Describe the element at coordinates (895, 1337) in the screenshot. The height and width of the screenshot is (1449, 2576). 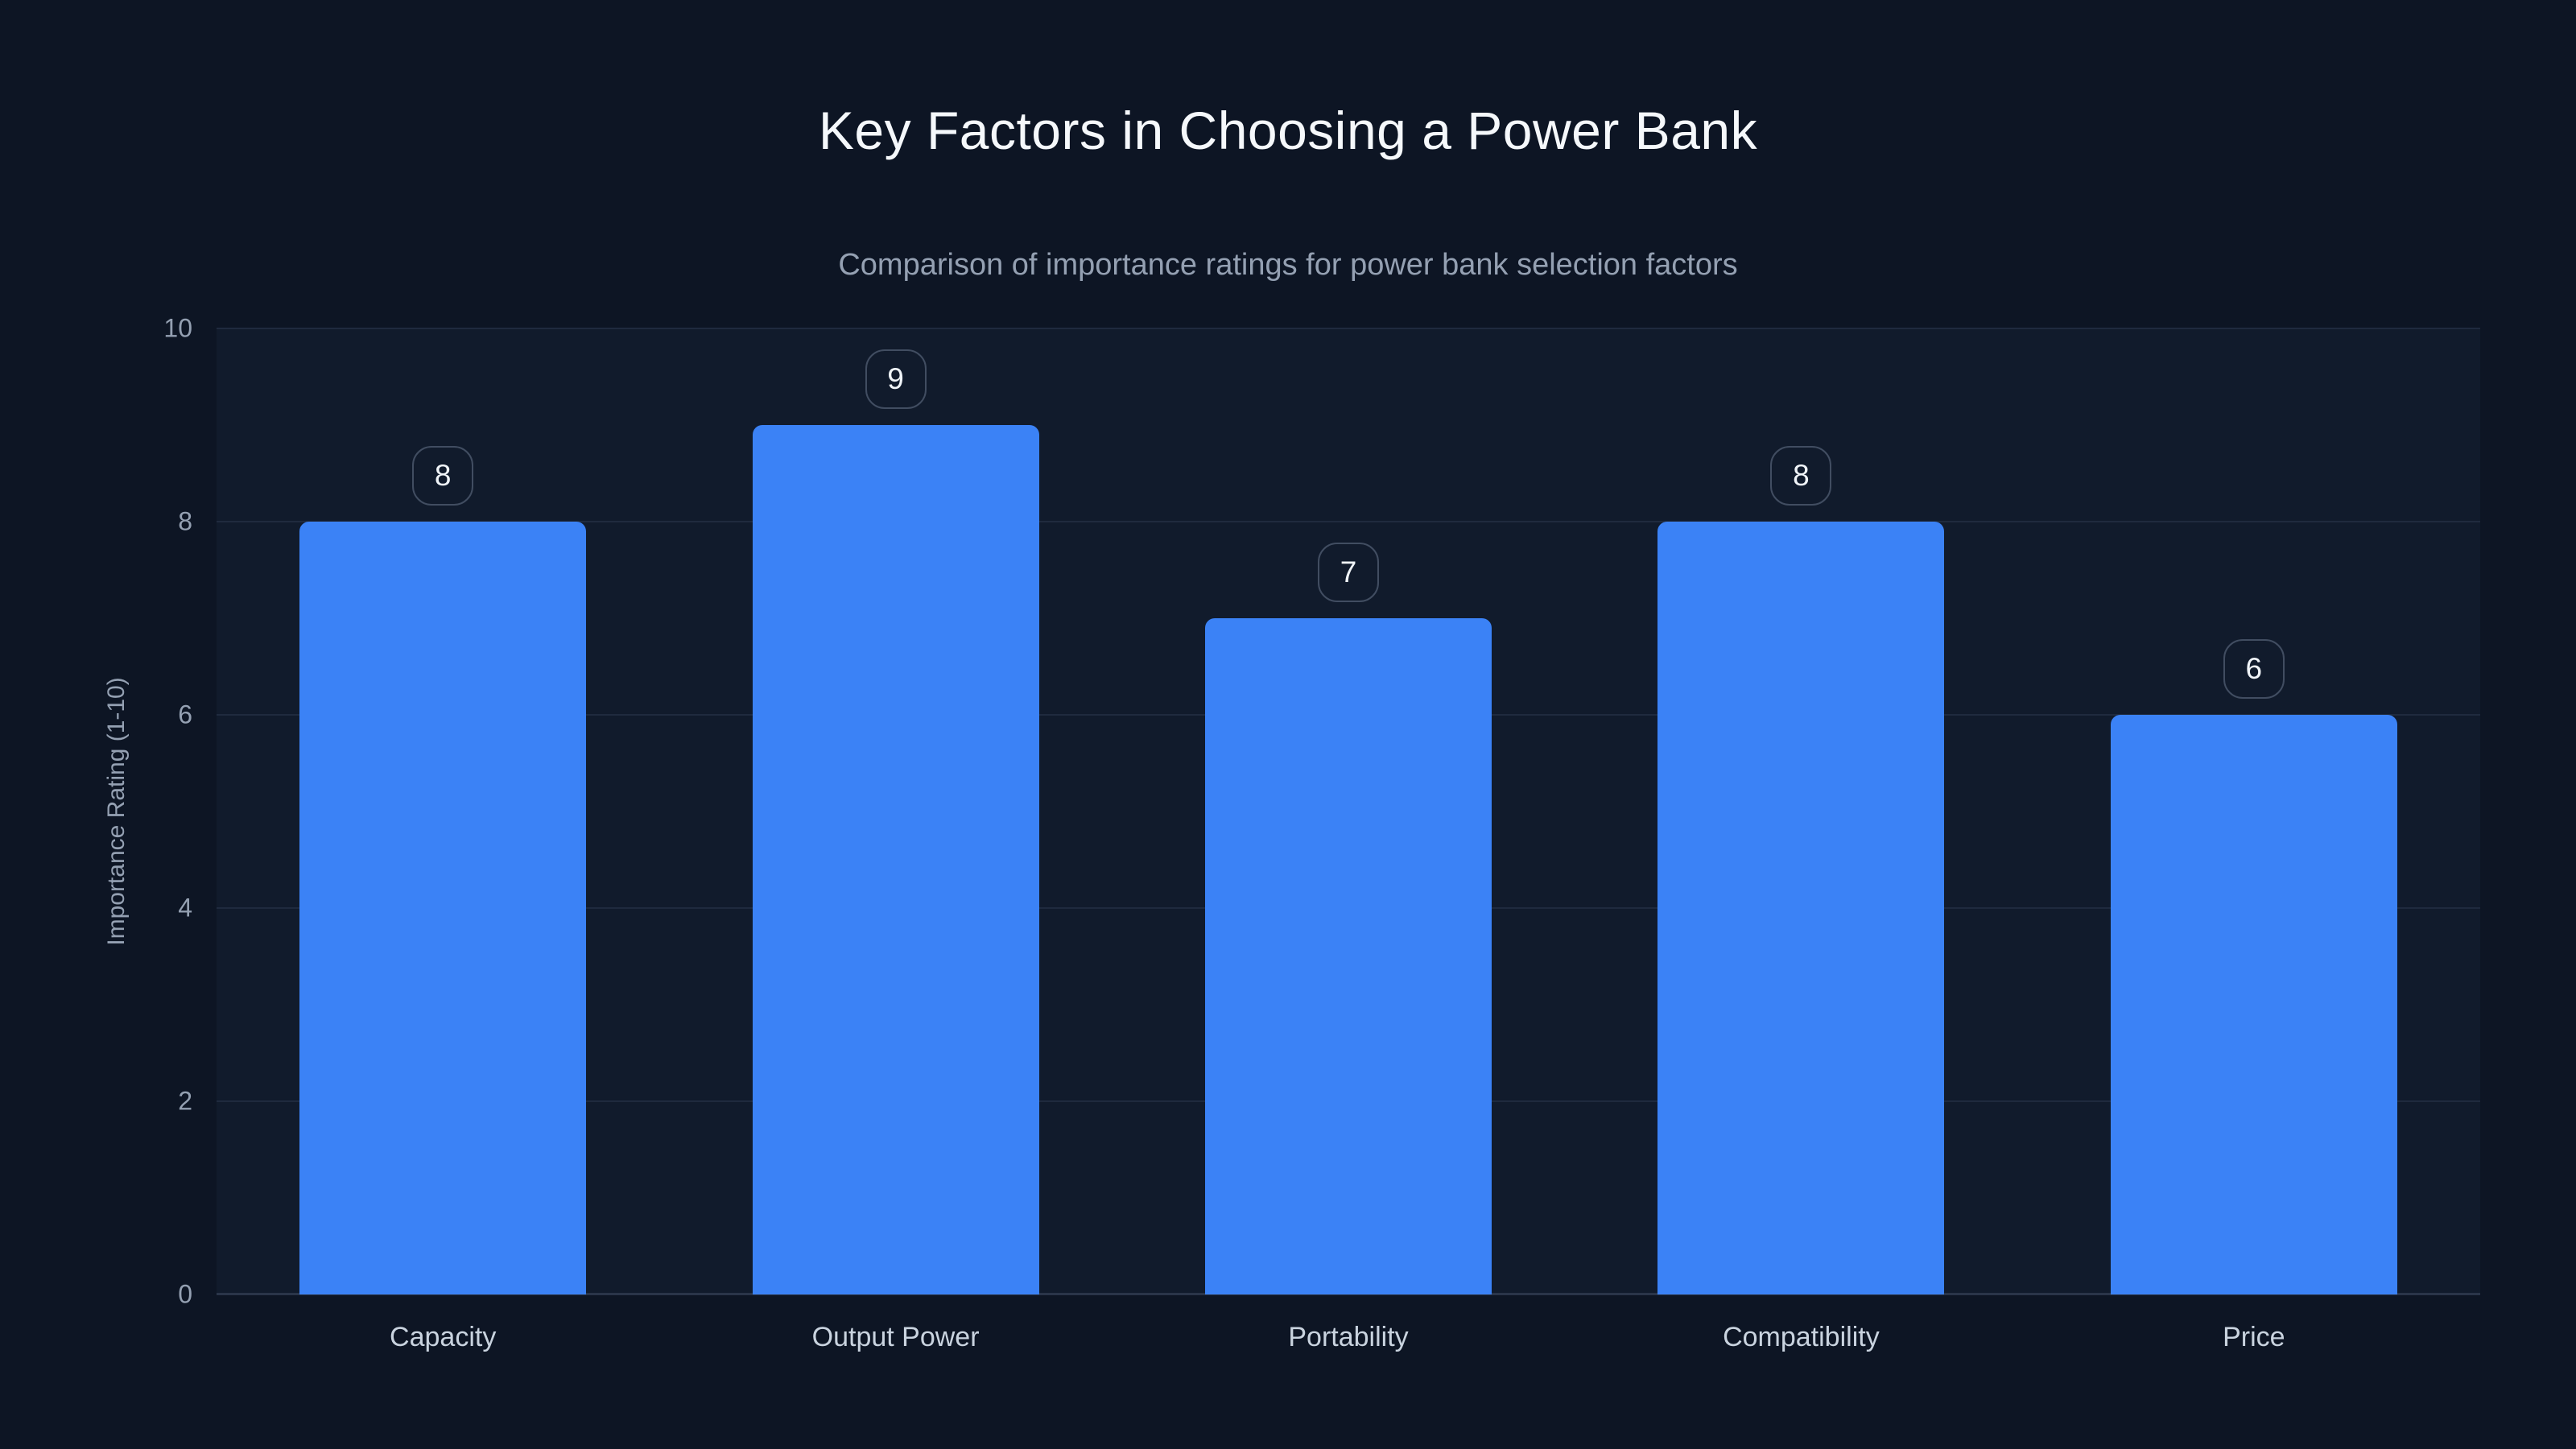
I see `x-category-label-output-power: Output Power` at that location.